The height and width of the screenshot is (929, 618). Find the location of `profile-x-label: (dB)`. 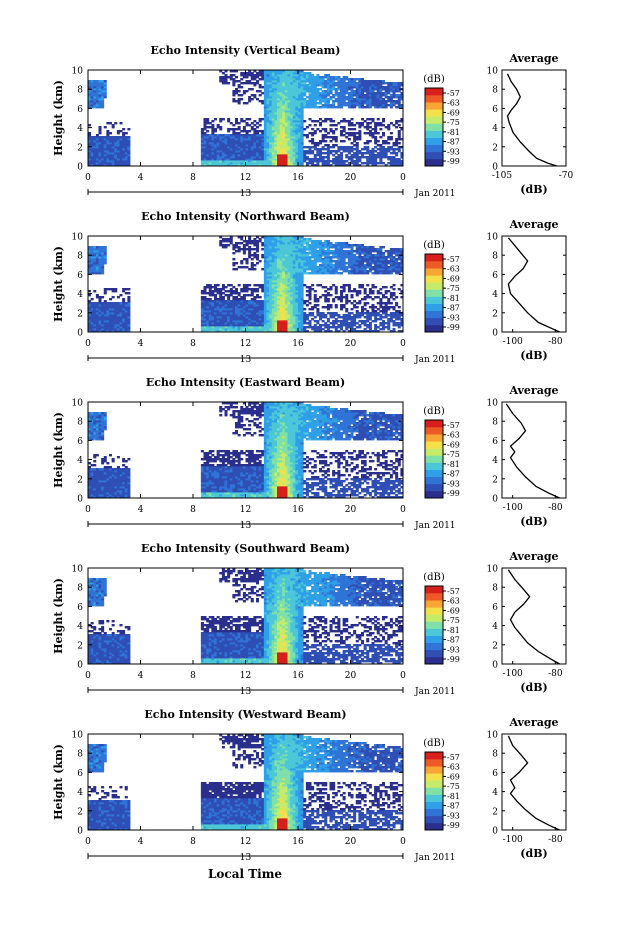

profile-x-label: (dB) is located at coordinates (533, 189).